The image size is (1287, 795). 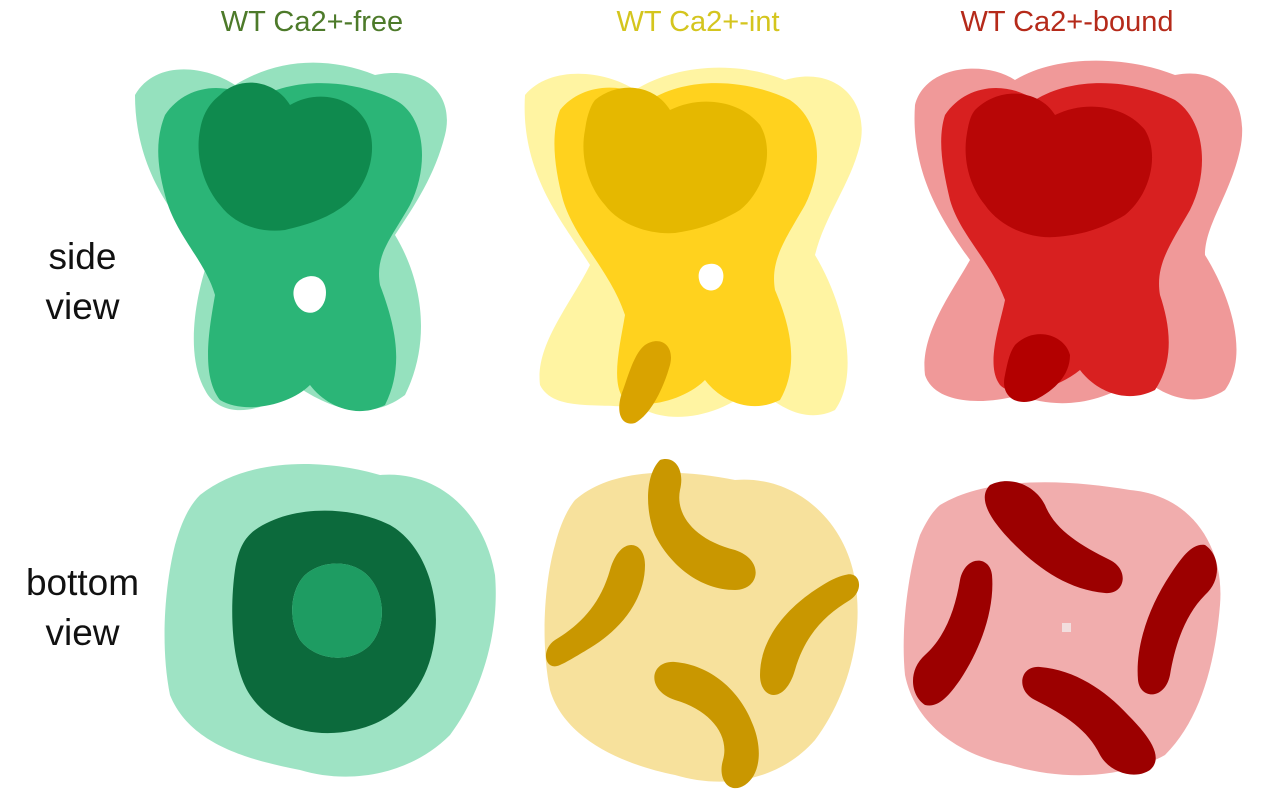 I want to click on row-label-side: side view, so click(x=82, y=282).